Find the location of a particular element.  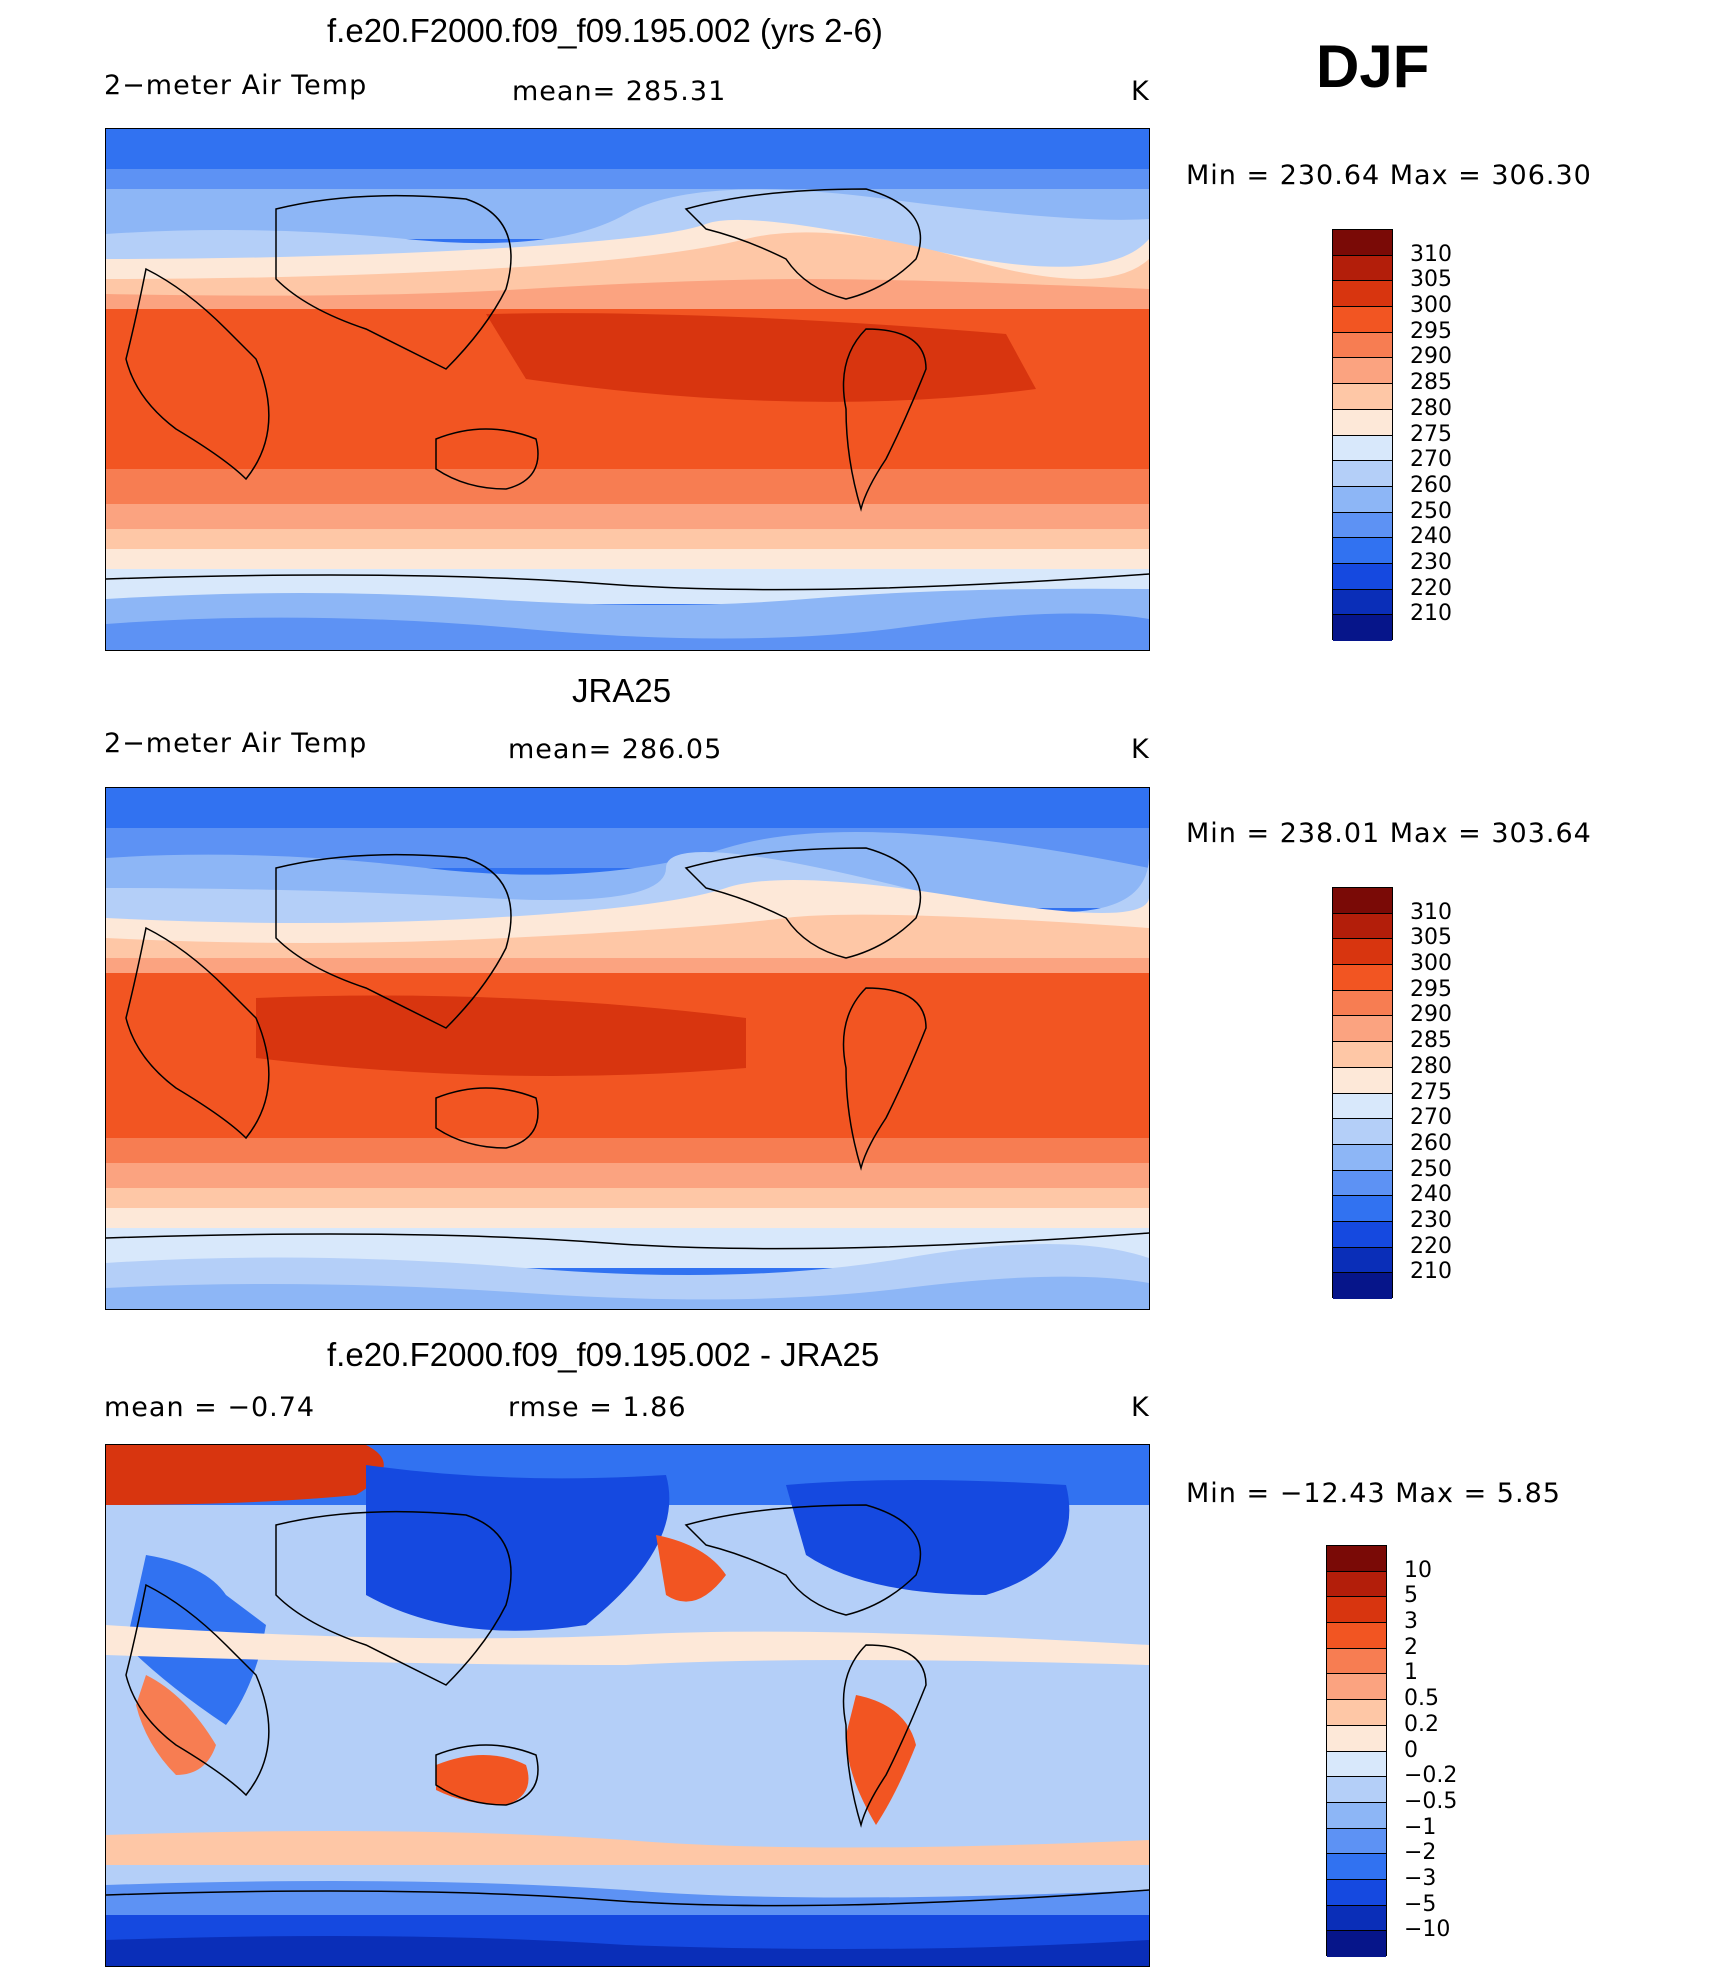

panel3-colorbar-tick-label: −2 is located at coordinates (1420, 1853).